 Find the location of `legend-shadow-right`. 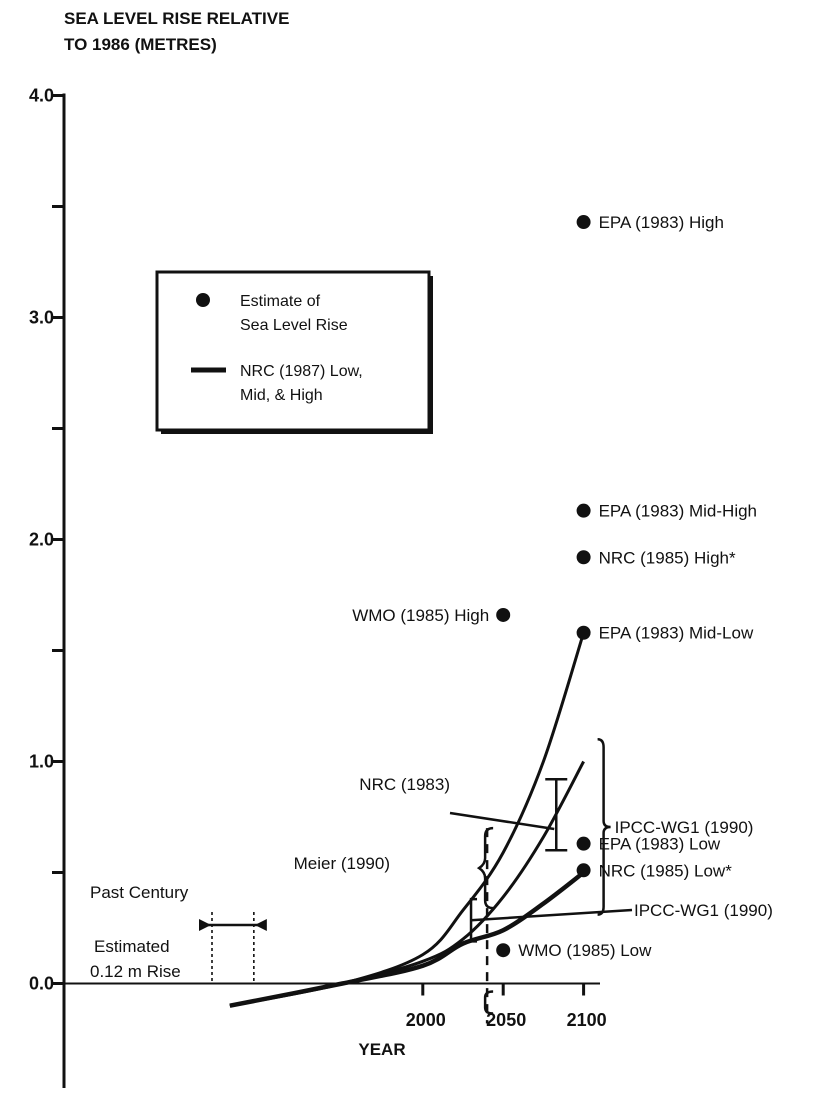

legend-shadow-right is located at coordinates (431, 355).